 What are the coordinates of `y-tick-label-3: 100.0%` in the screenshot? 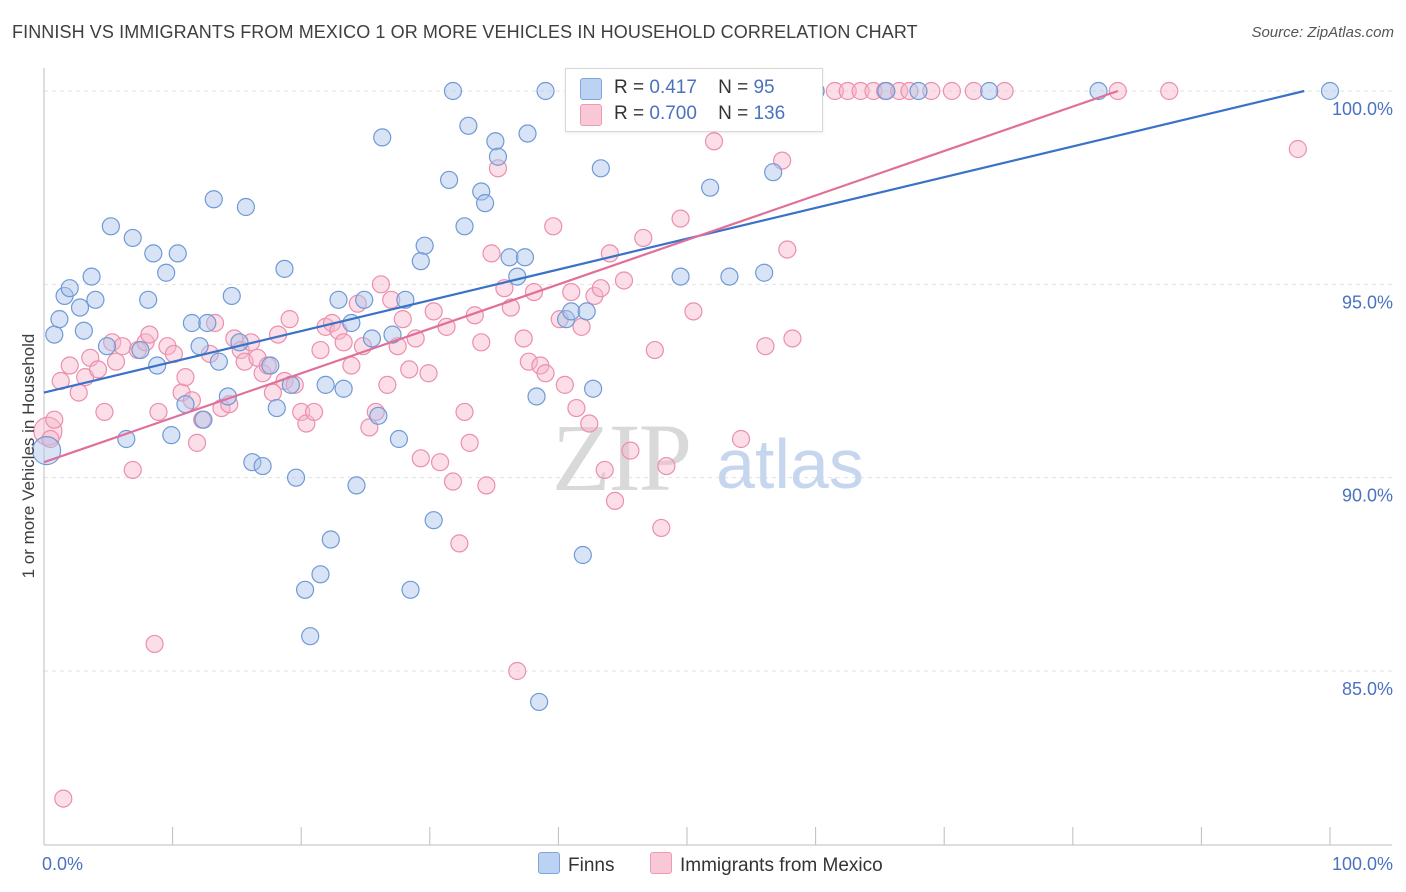 It's located at (1362, 109).